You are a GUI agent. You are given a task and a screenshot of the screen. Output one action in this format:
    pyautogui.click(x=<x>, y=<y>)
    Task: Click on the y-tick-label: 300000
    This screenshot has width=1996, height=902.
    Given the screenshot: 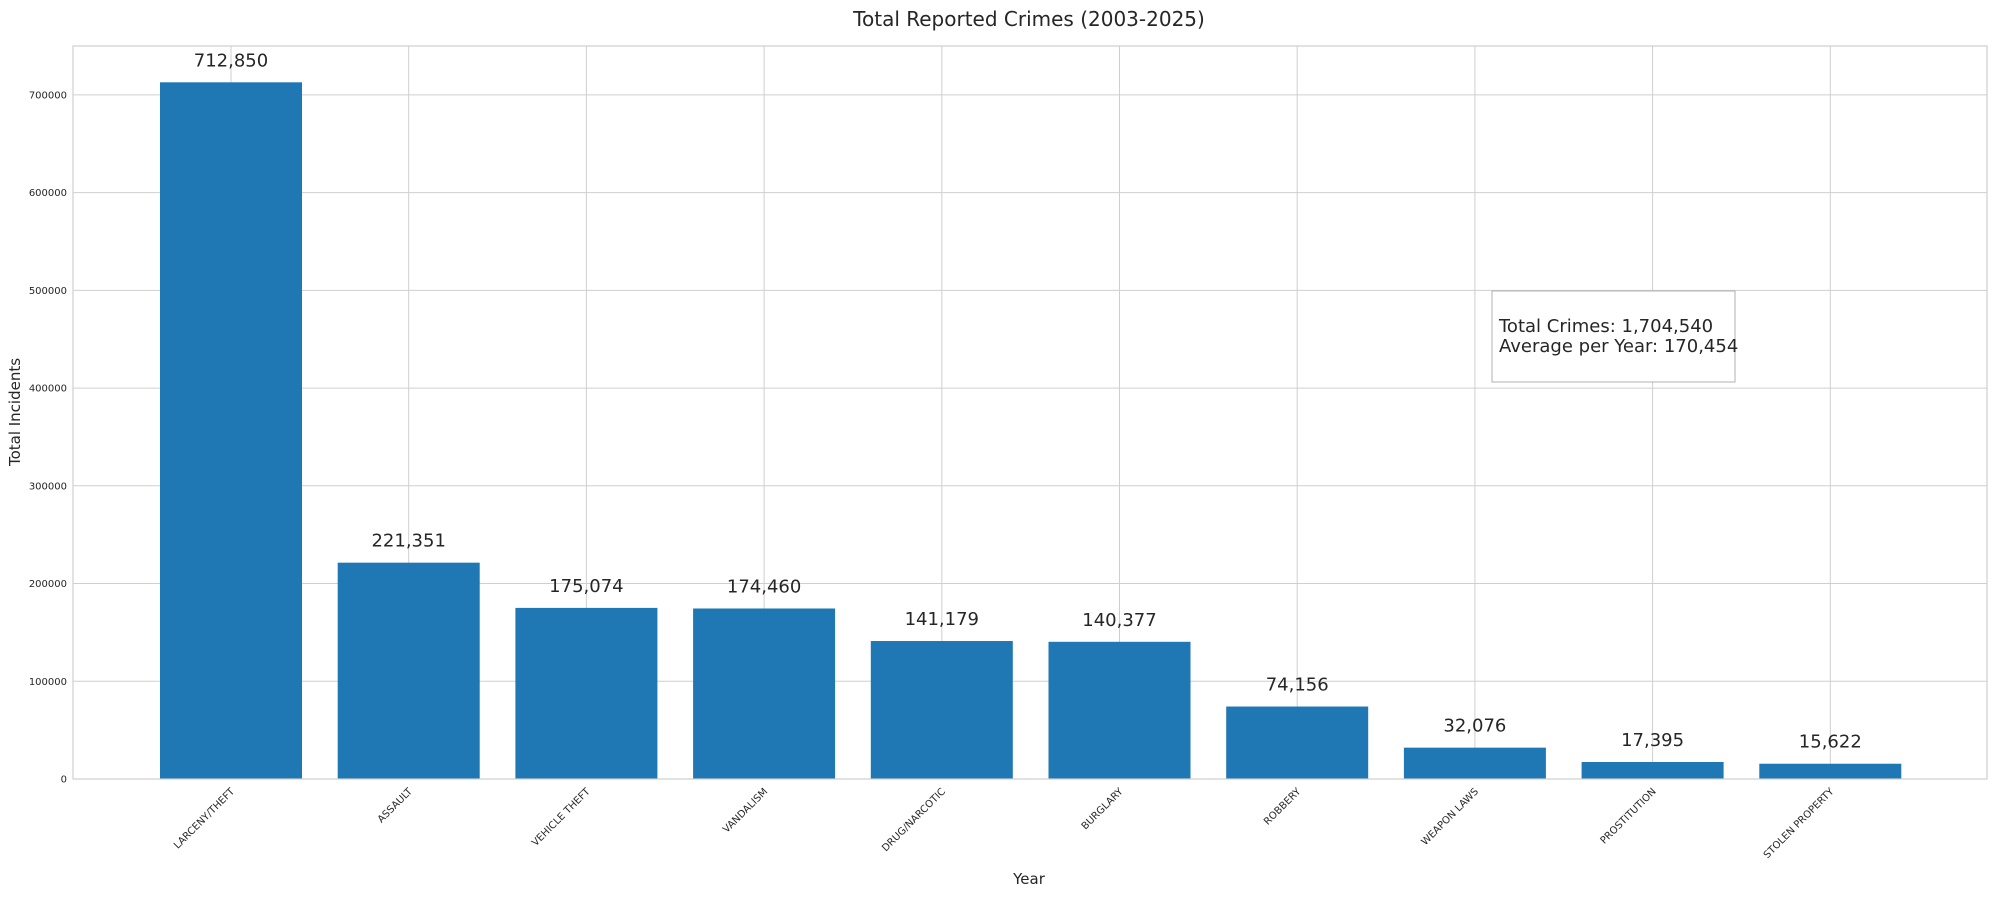 What is the action you would take?
    pyautogui.click(x=48, y=486)
    